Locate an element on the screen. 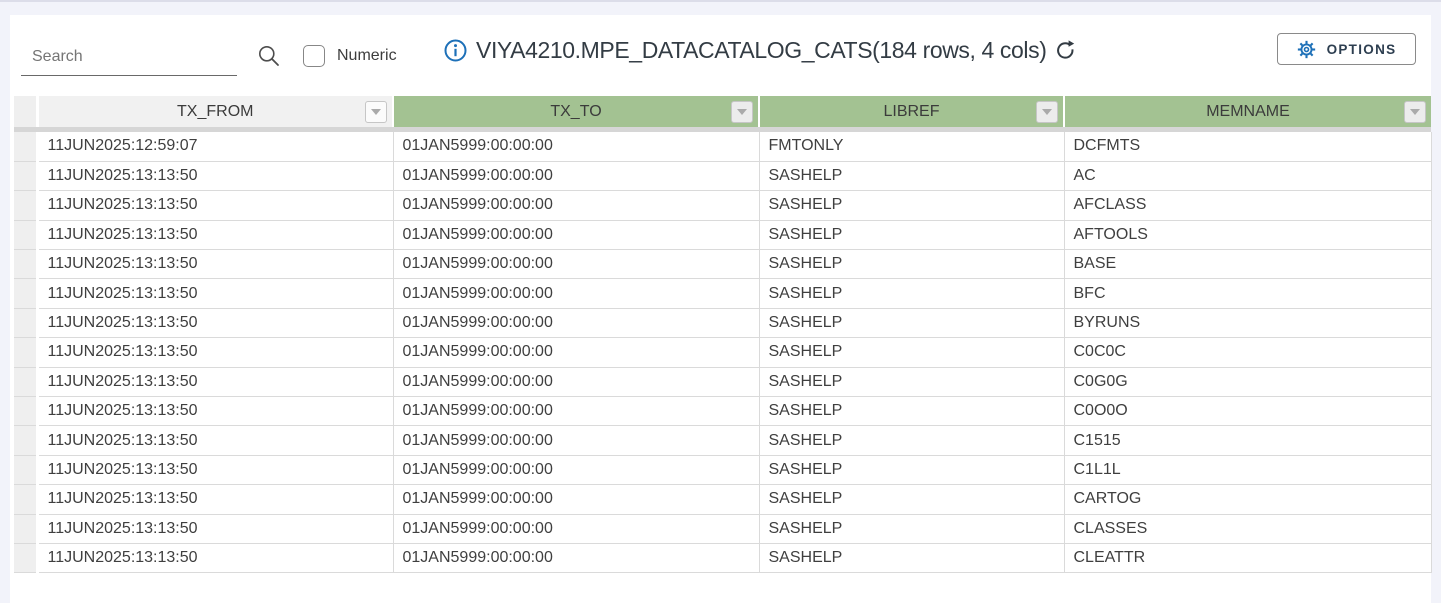 The image size is (1441, 603). table-cell: AC is located at coordinates (1248, 176).